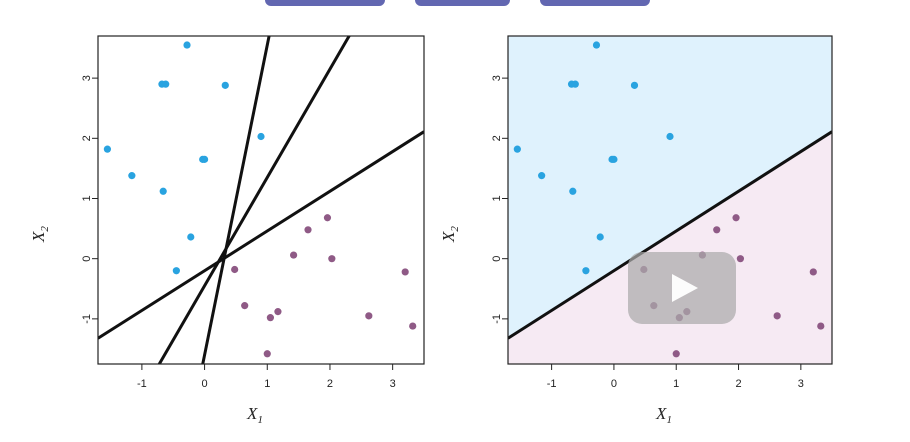  Describe the element at coordinates (685, 288) in the screenshot. I see `play-triangle` at that location.